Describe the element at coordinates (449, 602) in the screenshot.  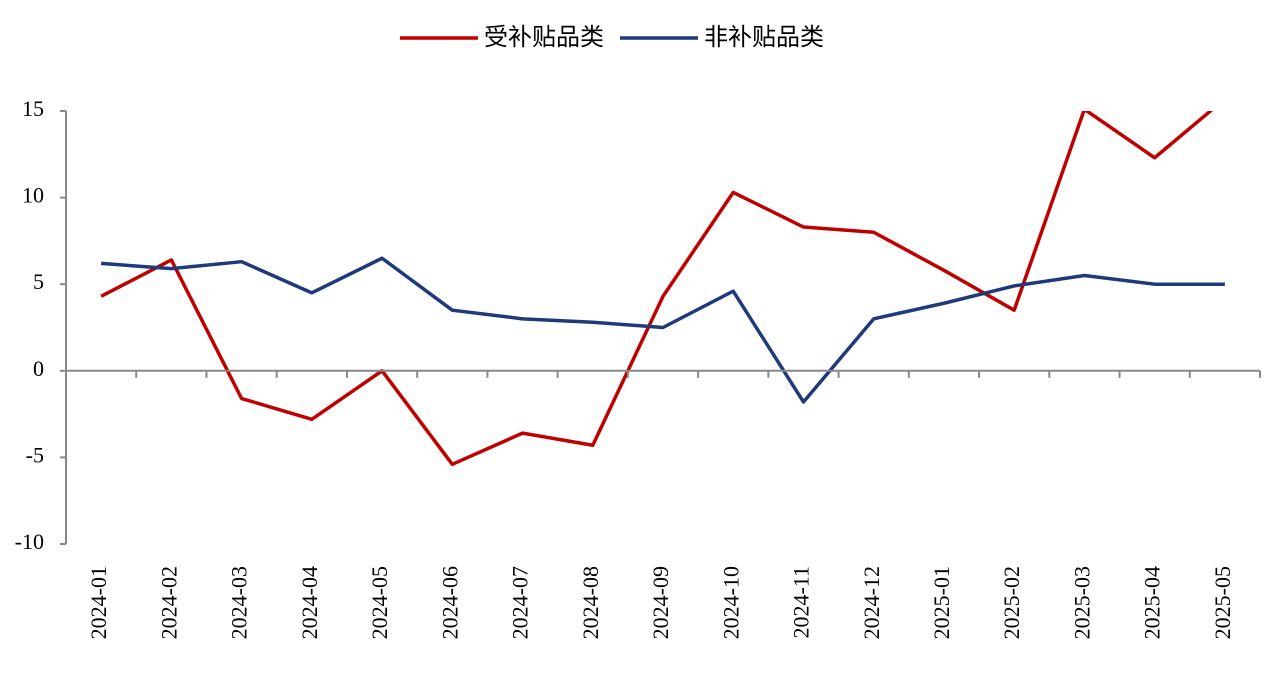
I see `x-tick-label: 2024-06` at that location.